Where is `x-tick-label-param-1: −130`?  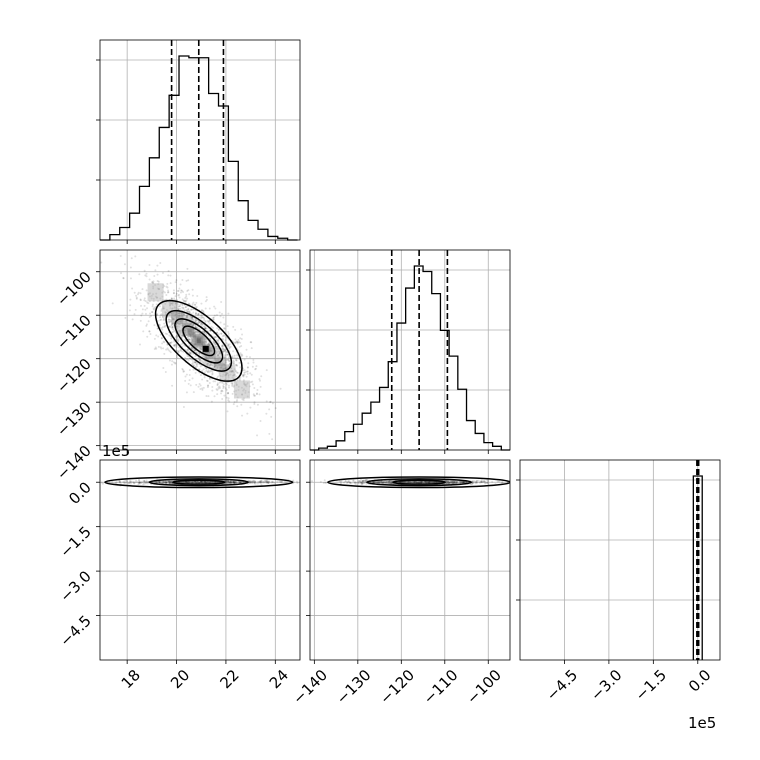
x-tick-label-param-1: −130 is located at coordinates (354, 687).